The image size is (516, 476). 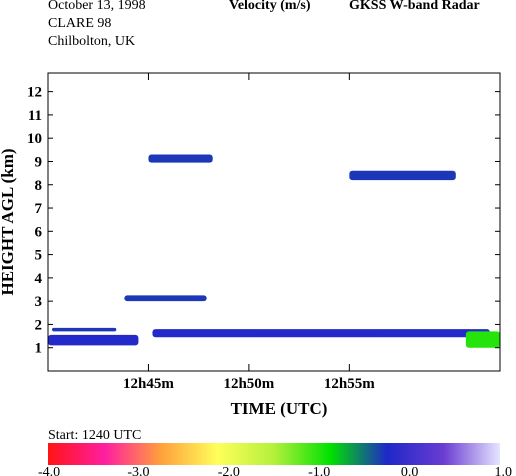 What do you see at coordinates (34, 139) in the screenshot?
I see `y-tick-label: 10` at bounding box center [34, 139].